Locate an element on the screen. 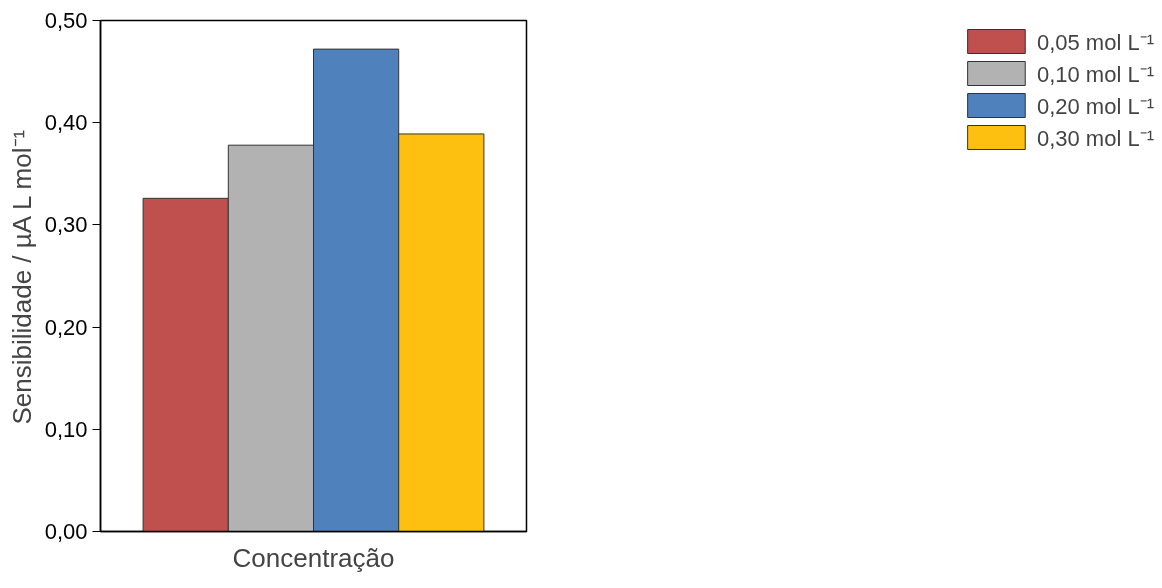  y-tick-label: 0,50 is located at coordinates (66, 20).